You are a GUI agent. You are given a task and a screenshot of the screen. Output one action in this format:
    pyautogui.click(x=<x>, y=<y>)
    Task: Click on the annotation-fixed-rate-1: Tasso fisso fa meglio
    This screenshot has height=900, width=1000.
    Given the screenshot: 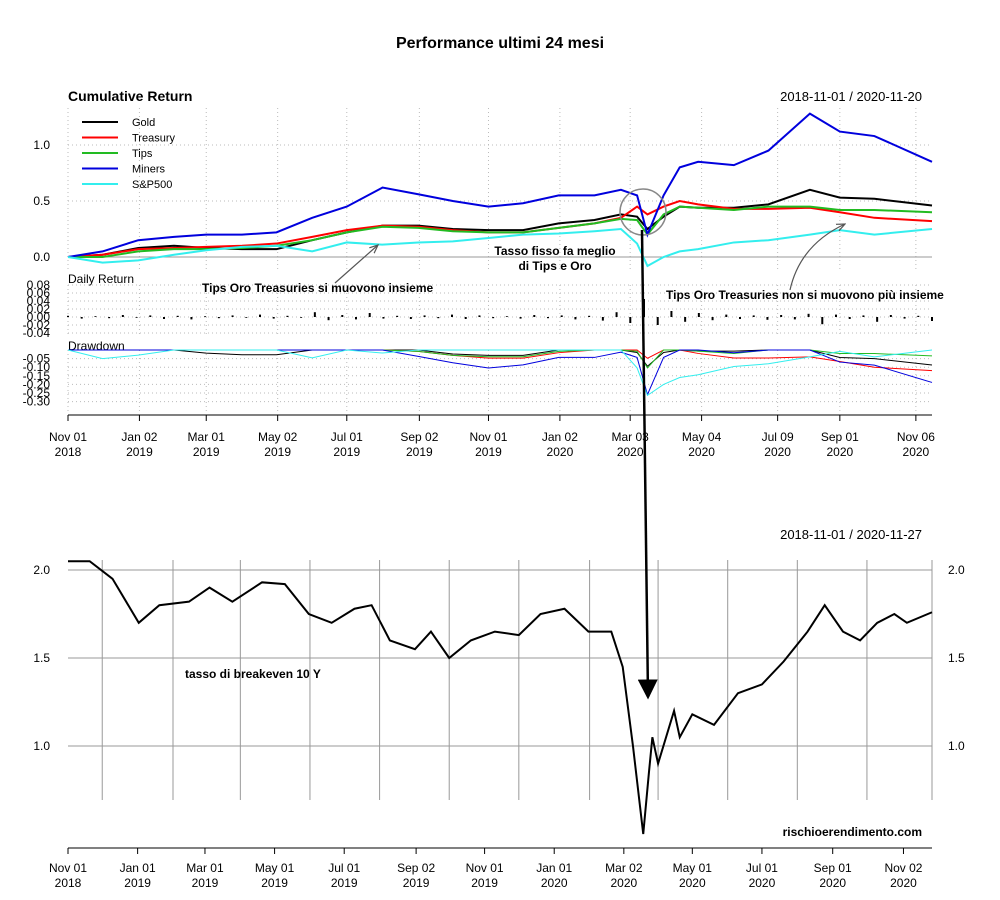 What is the action you would take?
    pyautogui.click(x=554, y=251)
    